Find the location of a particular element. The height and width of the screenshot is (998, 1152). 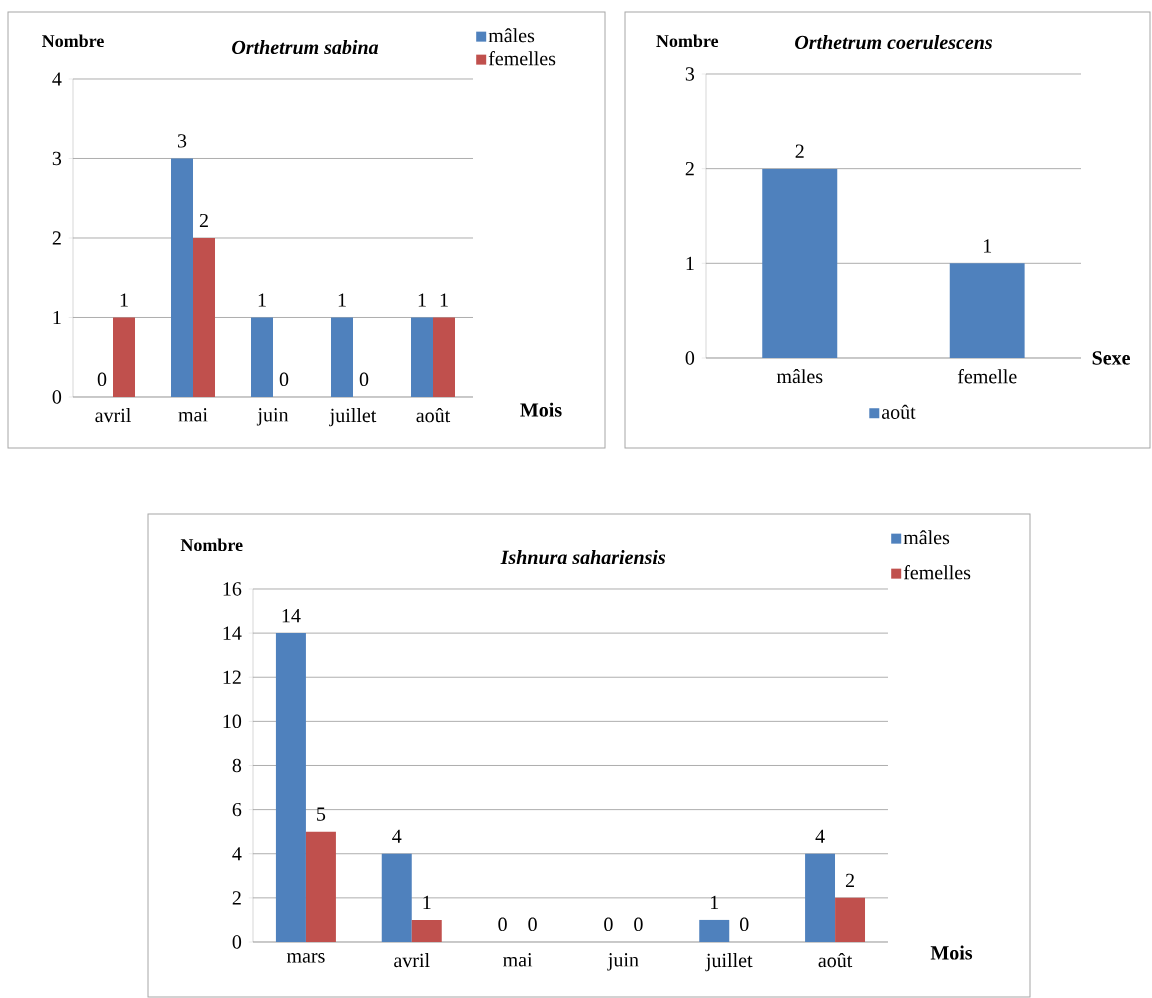

chart-title: Orthetrum coerulescens is located at coordinates (894, 42).